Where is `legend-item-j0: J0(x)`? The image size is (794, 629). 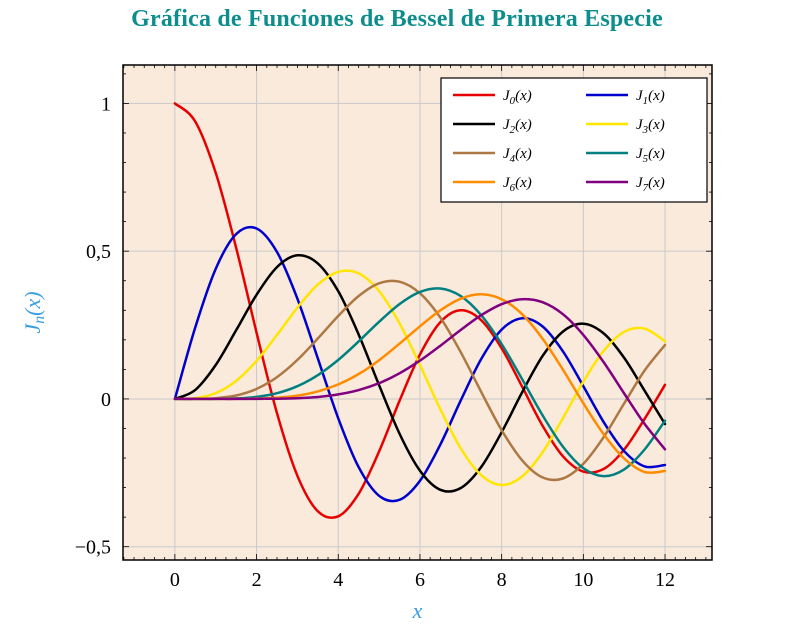
legend-item-j0: J0(x) is located at coordinates (492, 97).